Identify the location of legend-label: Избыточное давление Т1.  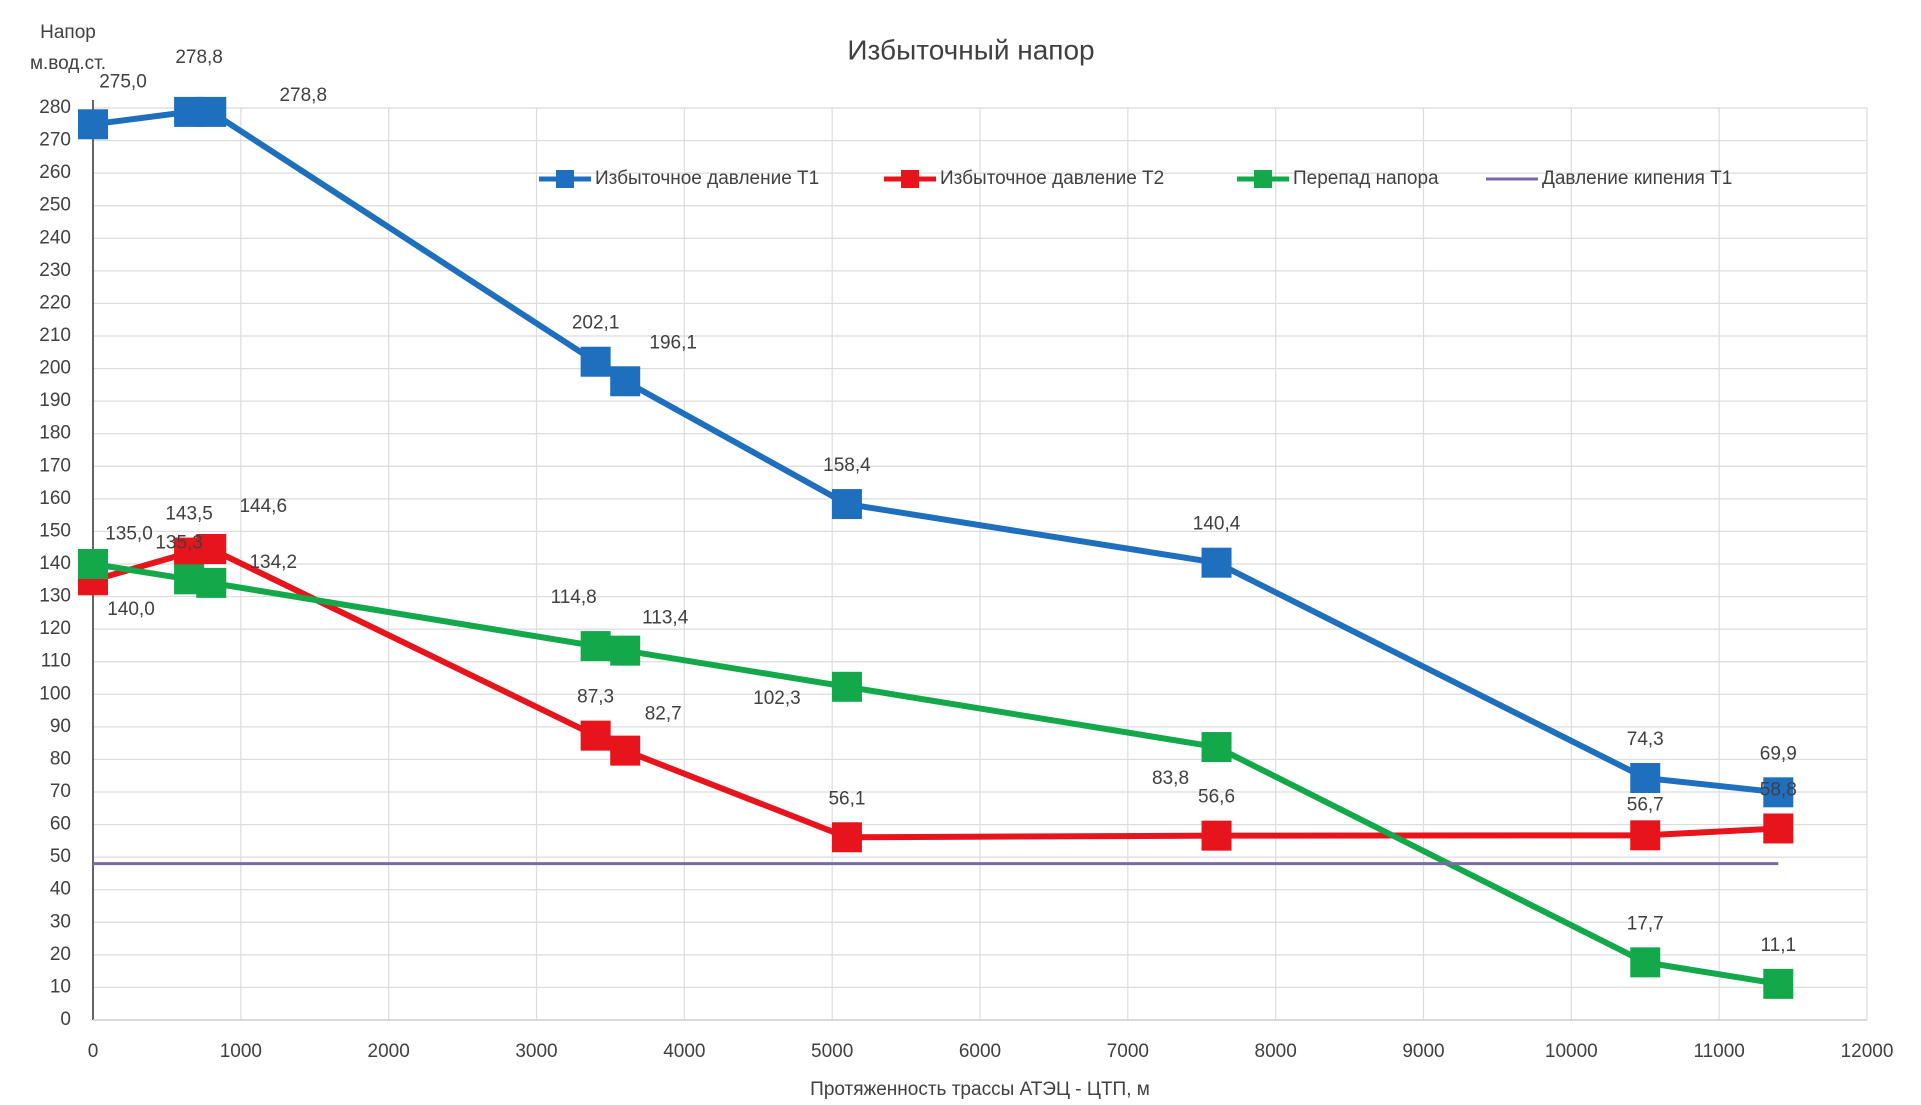
(707, 178).